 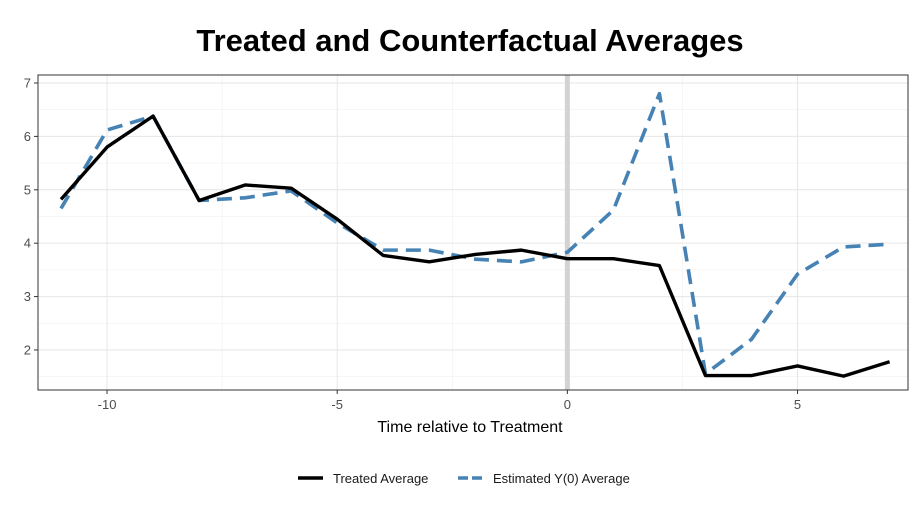 What do you see at coordinates (337, 404) in the screenshot?
I see `x-tick-label: -5` at bounding box center [337, 404].